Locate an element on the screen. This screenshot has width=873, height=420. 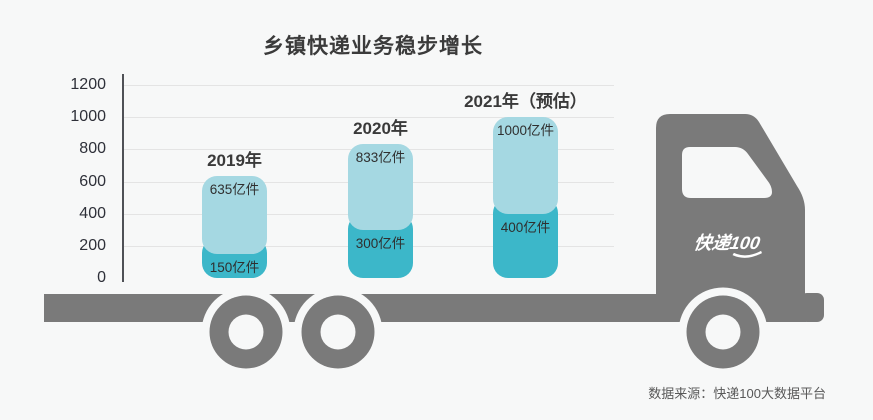
front-wheel-2-icon is located at coordinates (338, 332).